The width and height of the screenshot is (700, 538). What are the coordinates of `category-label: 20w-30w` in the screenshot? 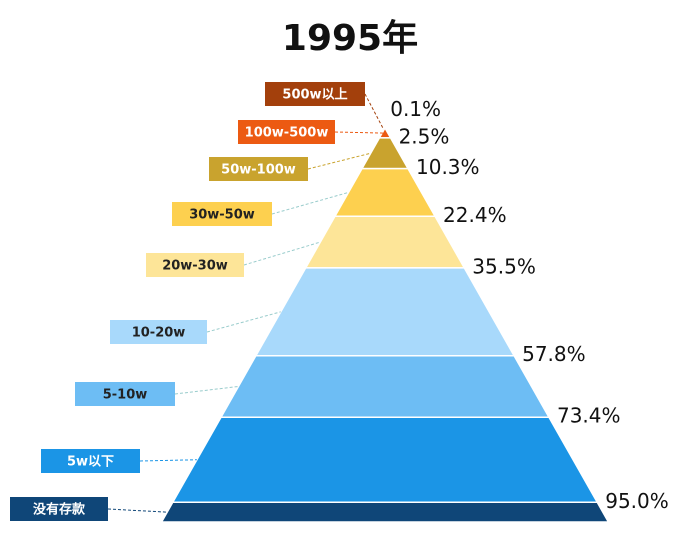 It's located at (195, 266).